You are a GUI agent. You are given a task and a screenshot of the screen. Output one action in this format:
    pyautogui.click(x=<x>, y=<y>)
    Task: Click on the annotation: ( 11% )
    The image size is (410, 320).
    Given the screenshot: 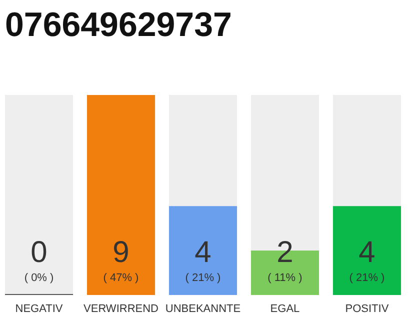 What is the action you would take?
    pyautogui.click(x=285, y=278)
    